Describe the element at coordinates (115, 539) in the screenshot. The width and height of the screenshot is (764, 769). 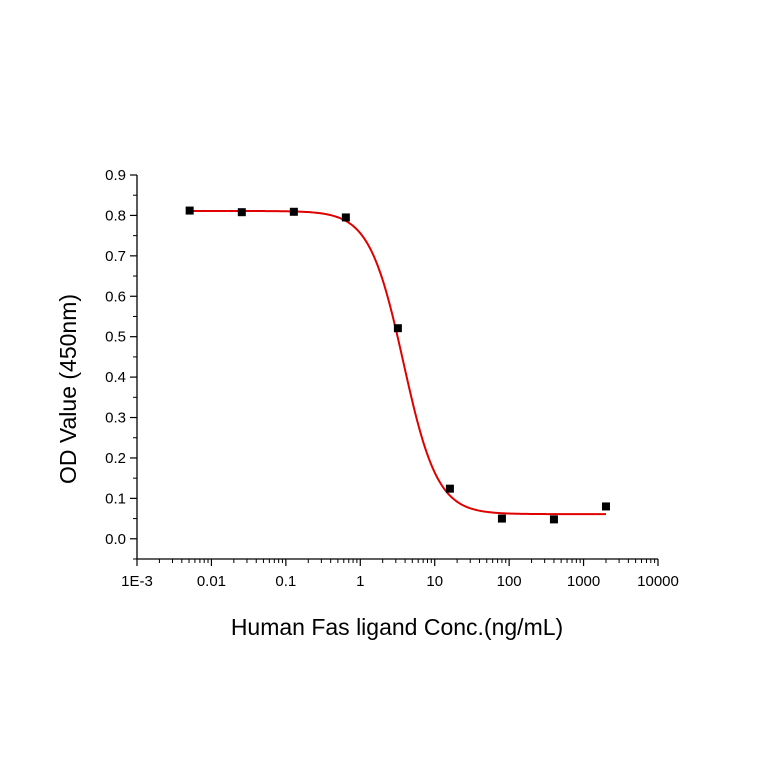
I see `y-tick-label: 0.0` at that location.